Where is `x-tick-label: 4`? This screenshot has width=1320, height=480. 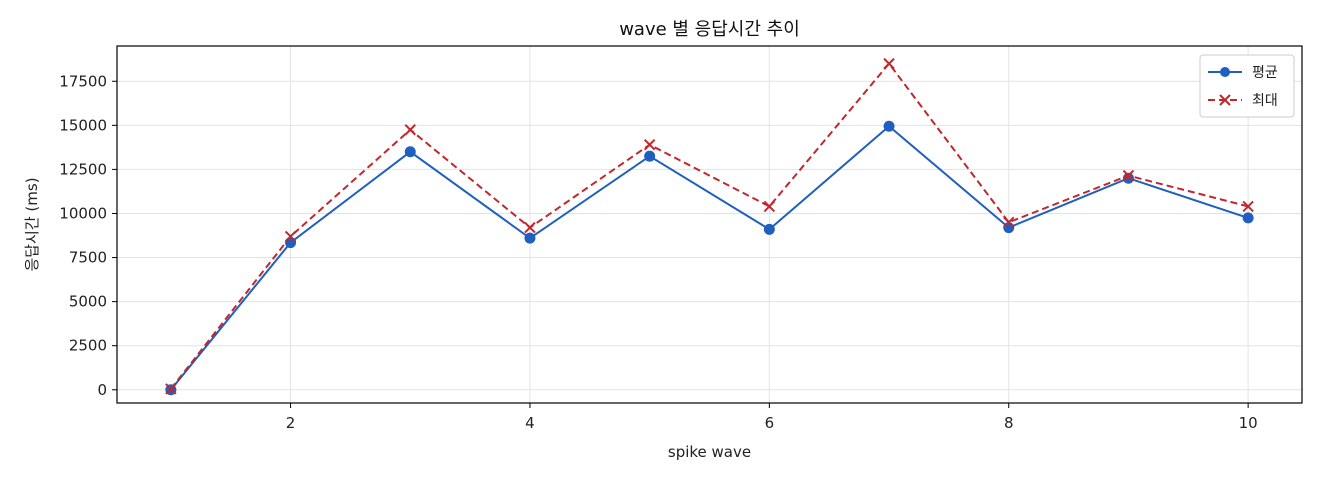 x-tick-label: 4 is located at coordinates (530, 423).